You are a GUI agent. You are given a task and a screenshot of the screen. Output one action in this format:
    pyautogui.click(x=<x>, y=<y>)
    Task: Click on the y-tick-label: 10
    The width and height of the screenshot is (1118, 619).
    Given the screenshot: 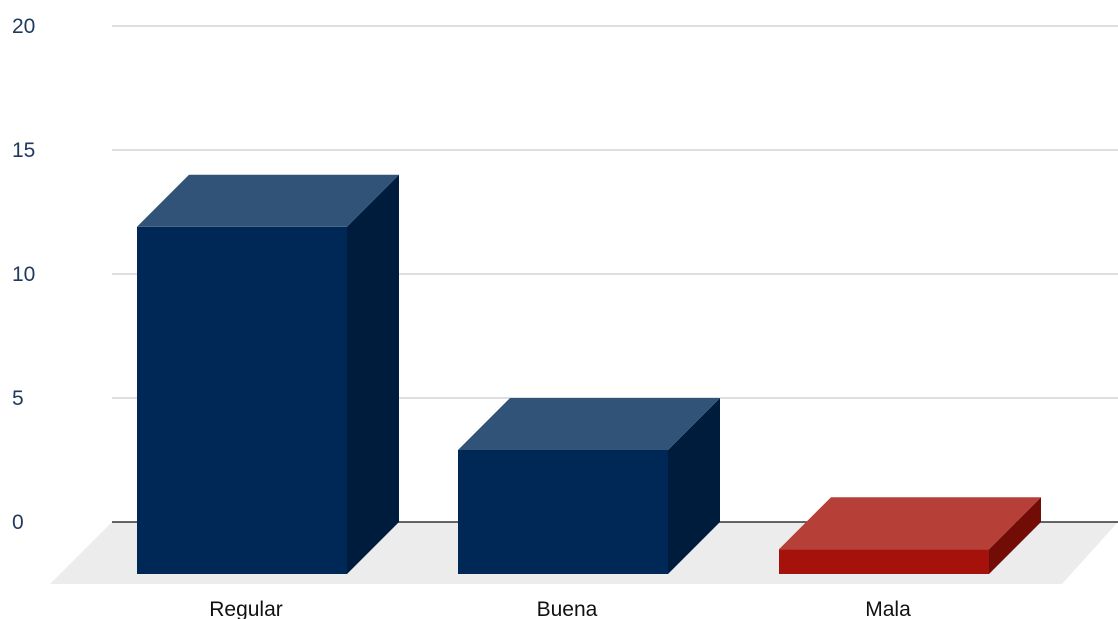 What is the action you would take?
    pyautogui.click(x=23, y=274)
    